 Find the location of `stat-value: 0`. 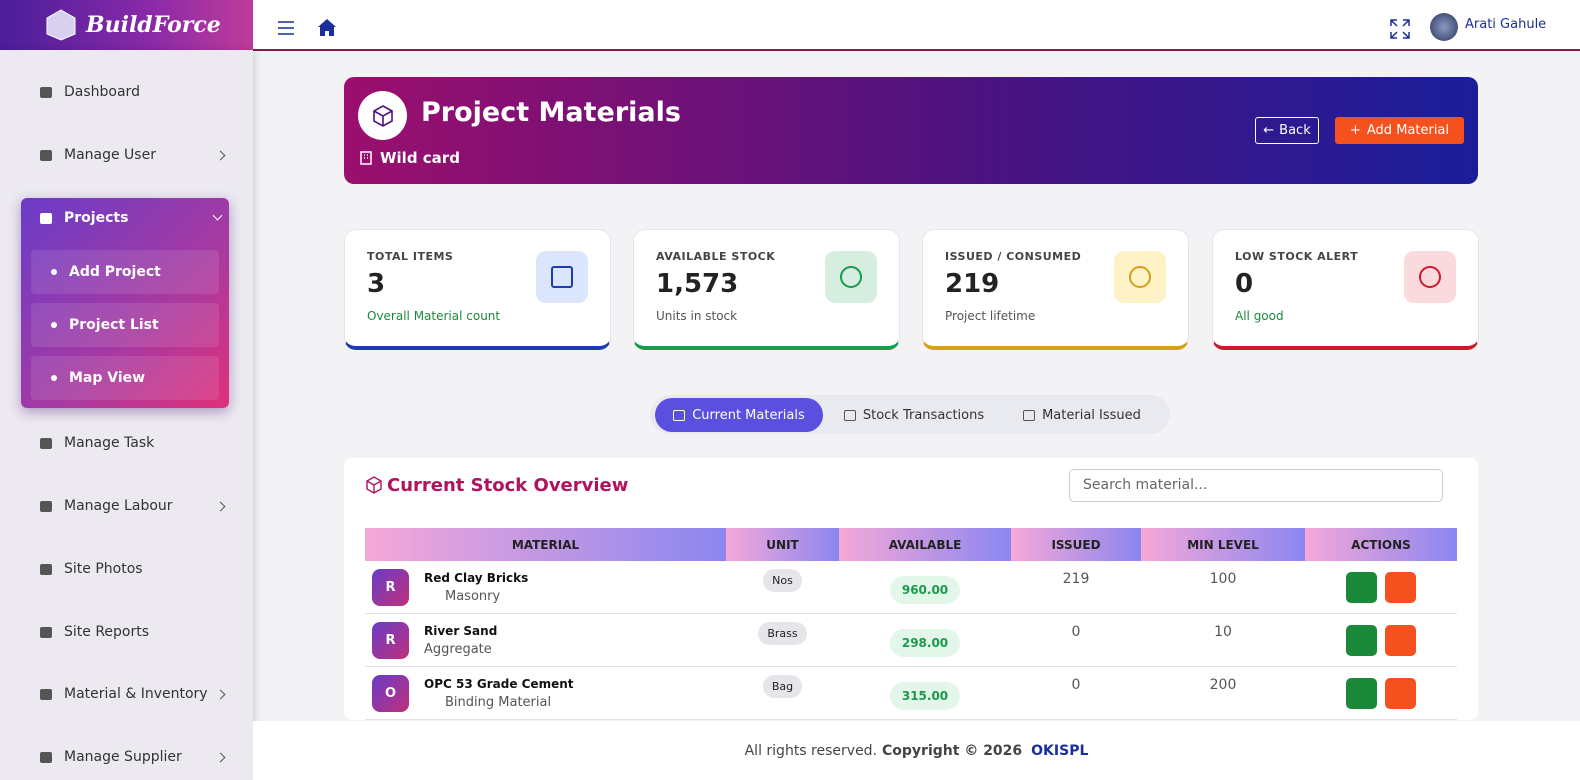

stat-value: 0 is located at coordinates (1244, 284).